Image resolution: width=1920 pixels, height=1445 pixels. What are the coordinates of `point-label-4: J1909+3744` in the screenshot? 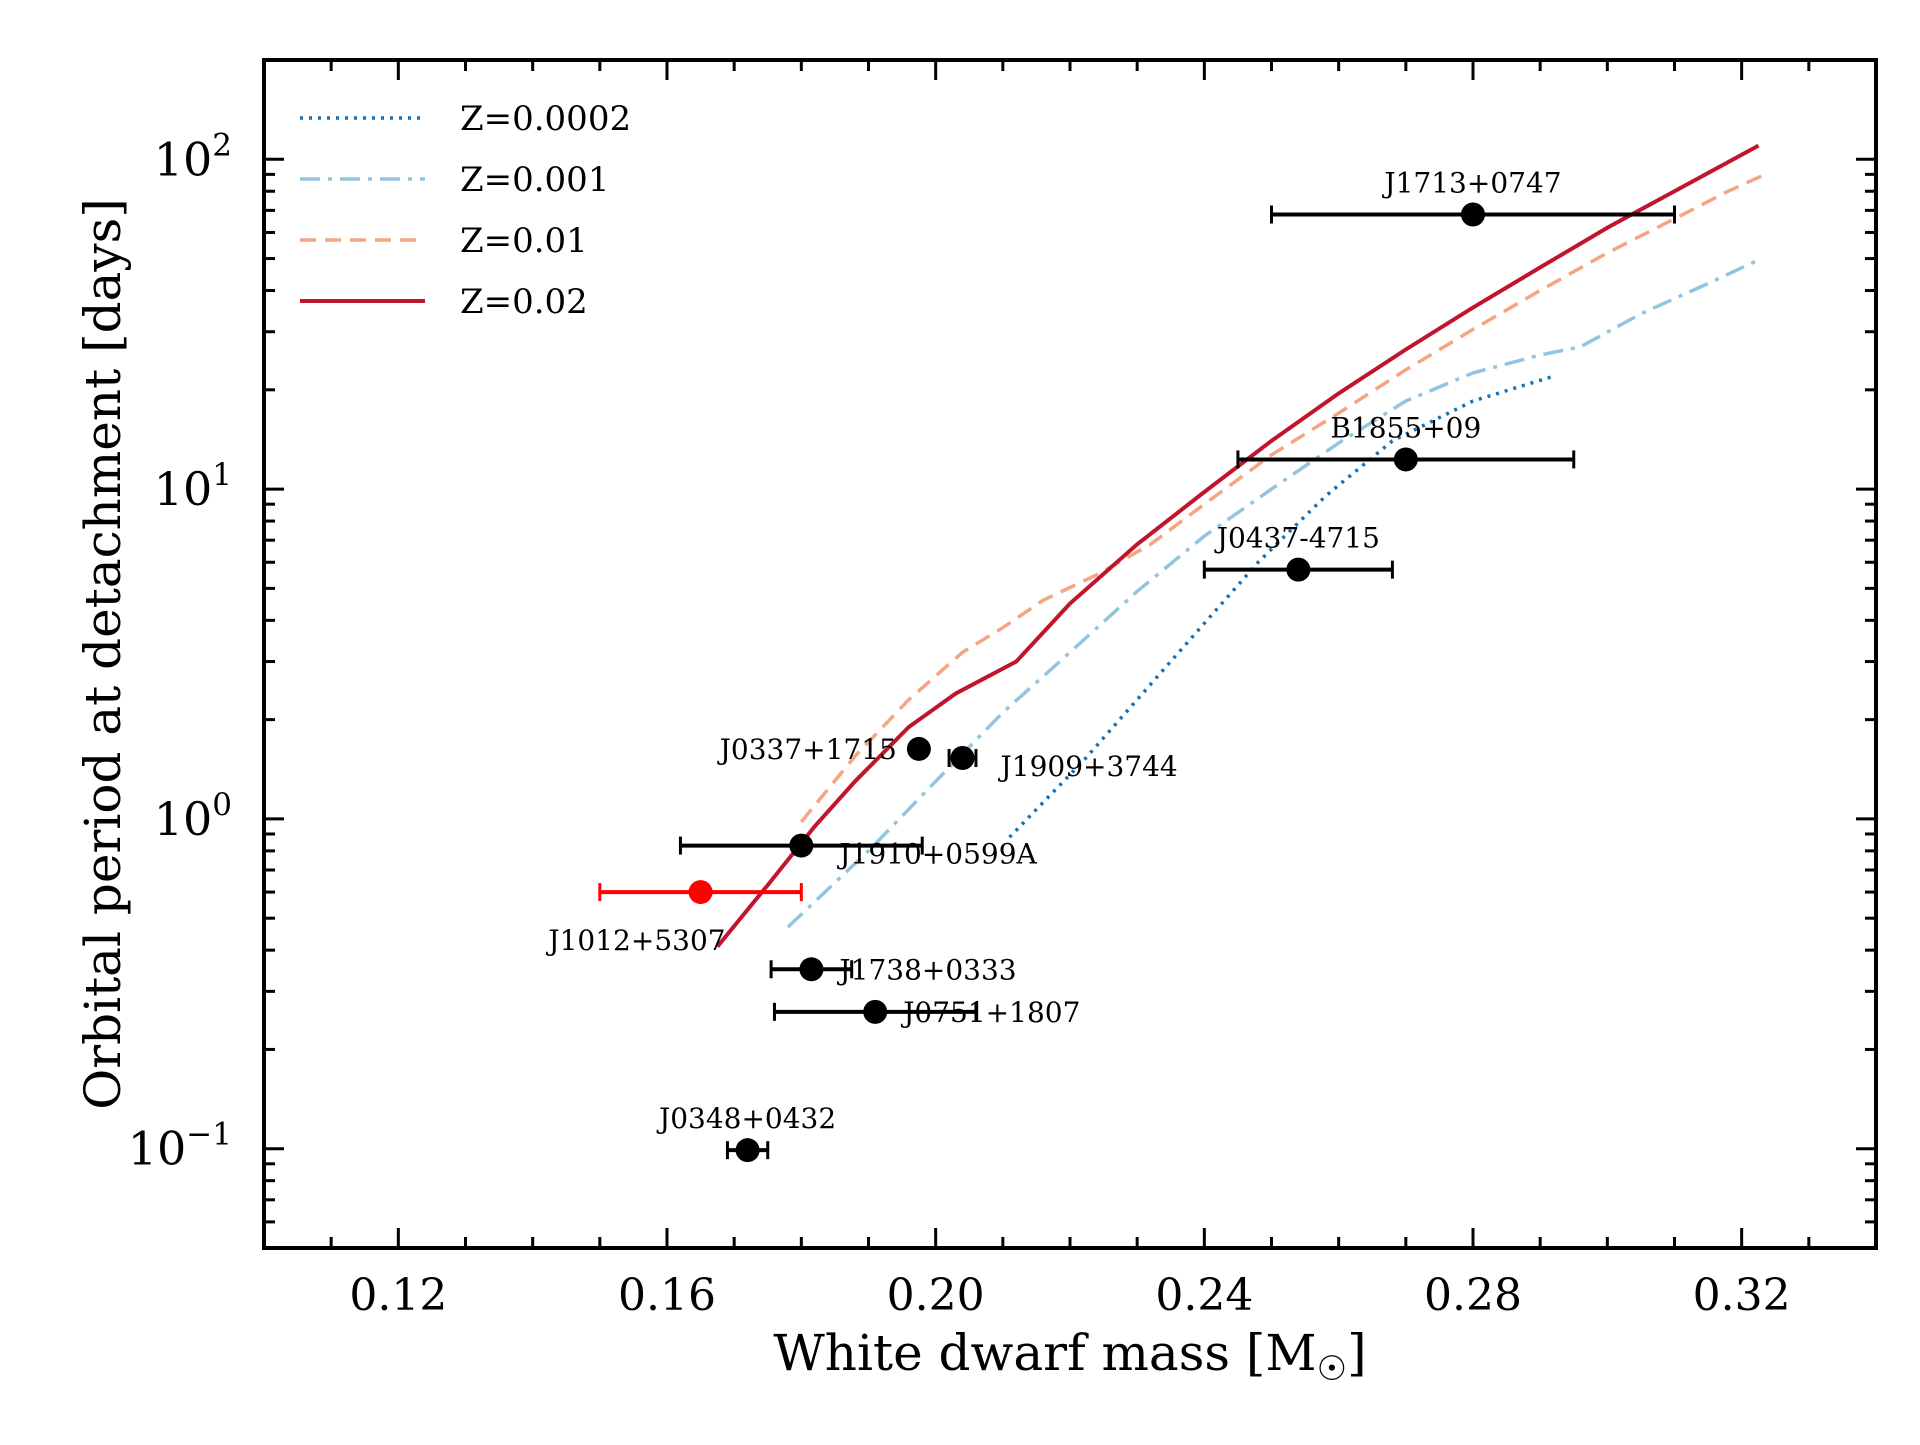 It's located at (1088, 766).